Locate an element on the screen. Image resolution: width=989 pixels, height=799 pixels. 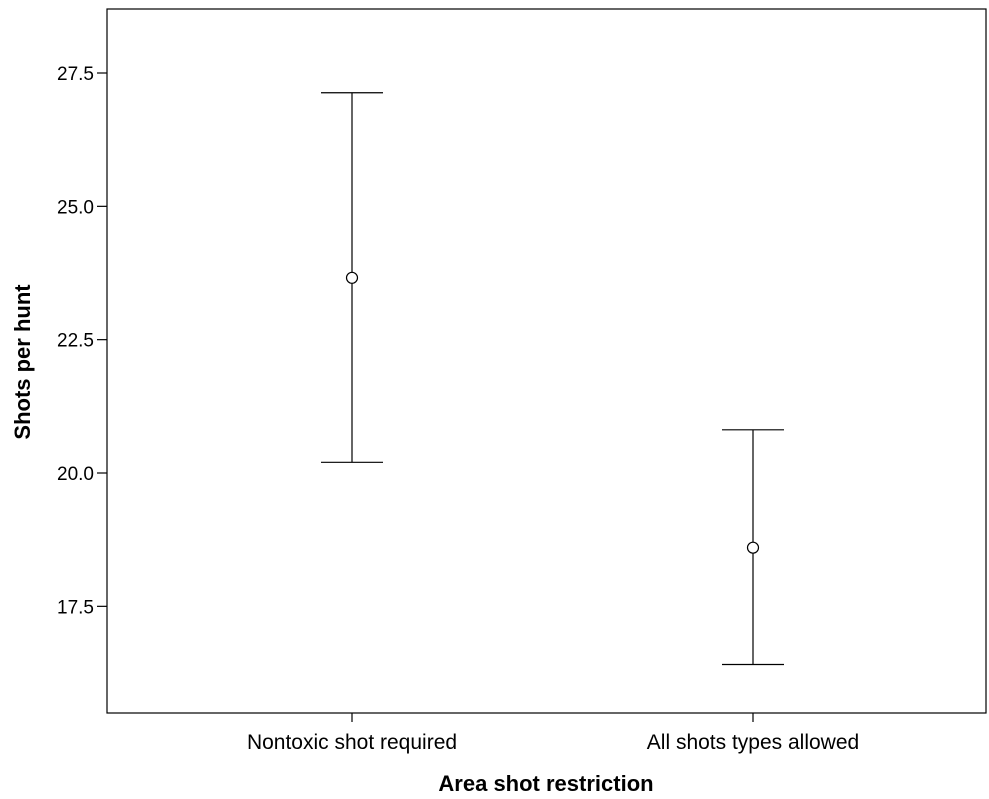
y-tick-label: 27.5 is located at coordinates (75, 74).